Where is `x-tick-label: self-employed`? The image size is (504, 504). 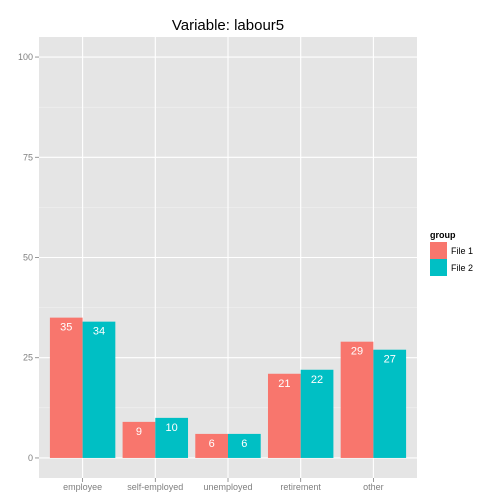
x-tick-label: self-employed is located at coordinates (155, 487).